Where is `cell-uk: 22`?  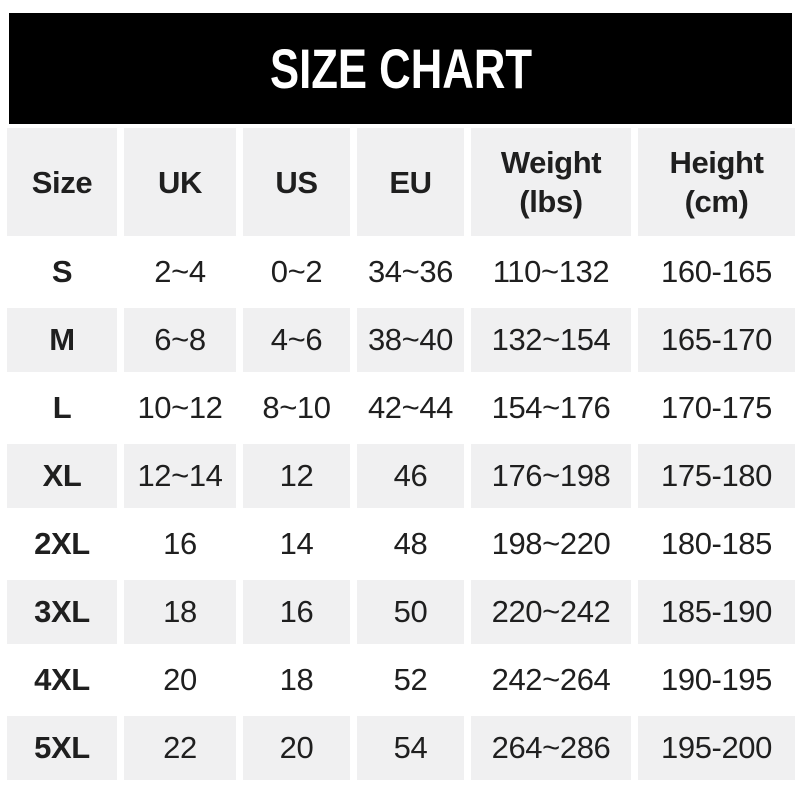 cell-uk: 22 is located at coordinates (180, 748).